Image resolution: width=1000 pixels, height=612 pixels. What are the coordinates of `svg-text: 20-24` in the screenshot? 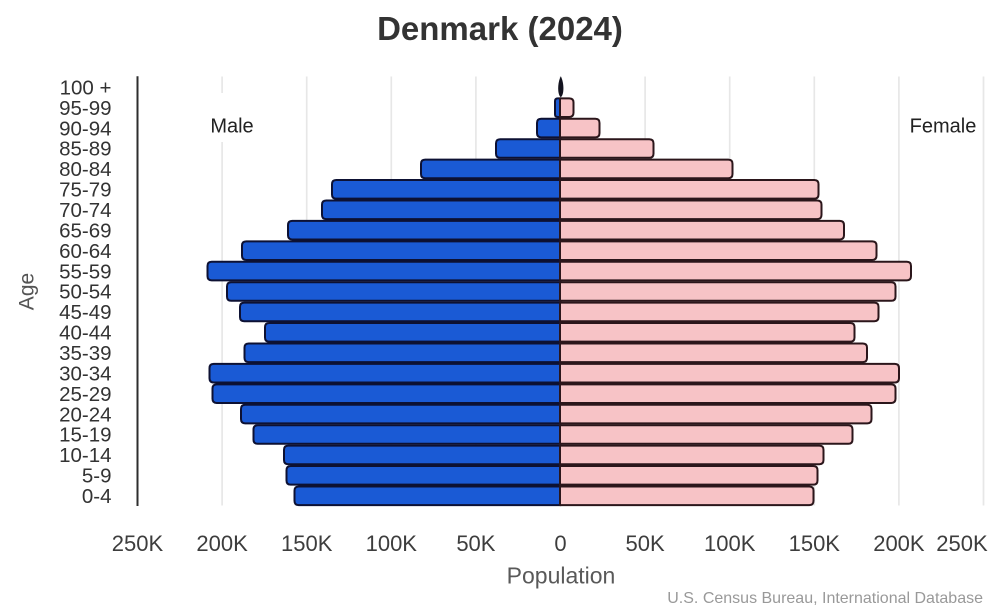 It's located at (85, 414).